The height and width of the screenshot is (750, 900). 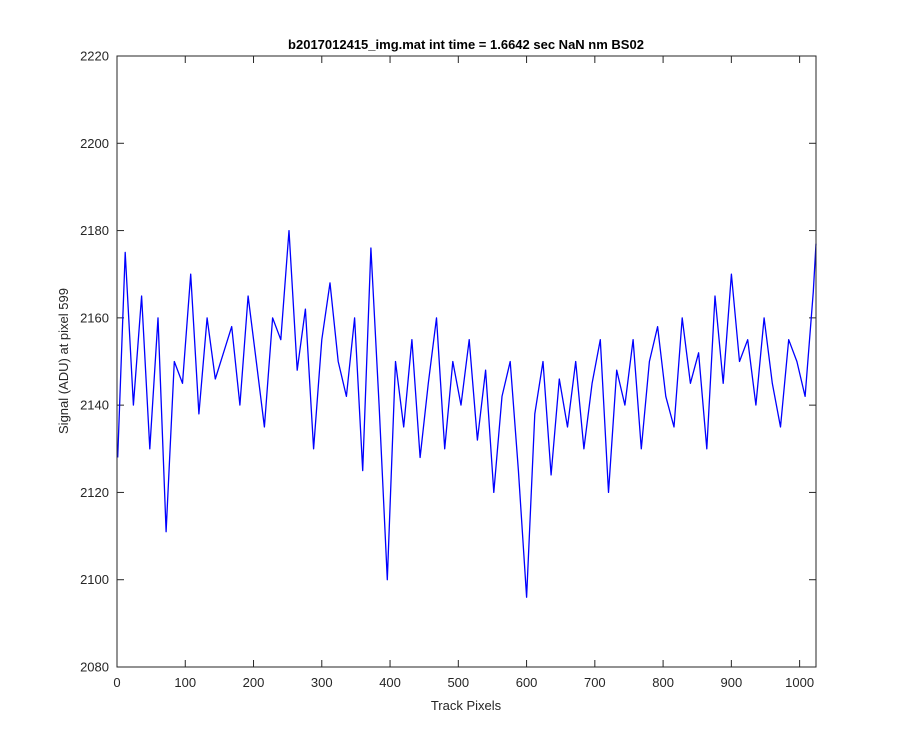 I want to click on y-tick-label: 2080, so click(x=94, y=667).